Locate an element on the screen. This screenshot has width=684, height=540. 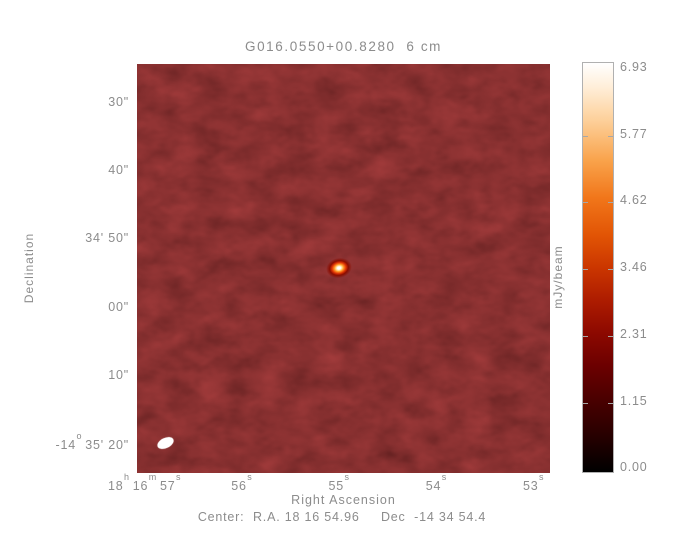
x-tick-label: 54s is located at coordinates (436, 483).